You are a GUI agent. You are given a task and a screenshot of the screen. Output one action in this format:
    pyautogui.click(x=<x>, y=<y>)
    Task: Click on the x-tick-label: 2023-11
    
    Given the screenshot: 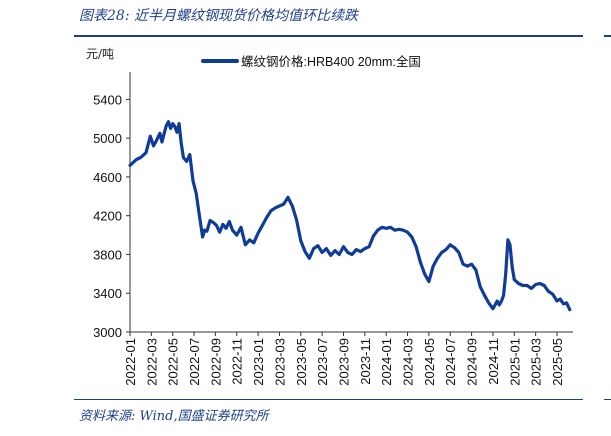 What is the action you would take?
    pyautogui.click(x=365, y=361)
    